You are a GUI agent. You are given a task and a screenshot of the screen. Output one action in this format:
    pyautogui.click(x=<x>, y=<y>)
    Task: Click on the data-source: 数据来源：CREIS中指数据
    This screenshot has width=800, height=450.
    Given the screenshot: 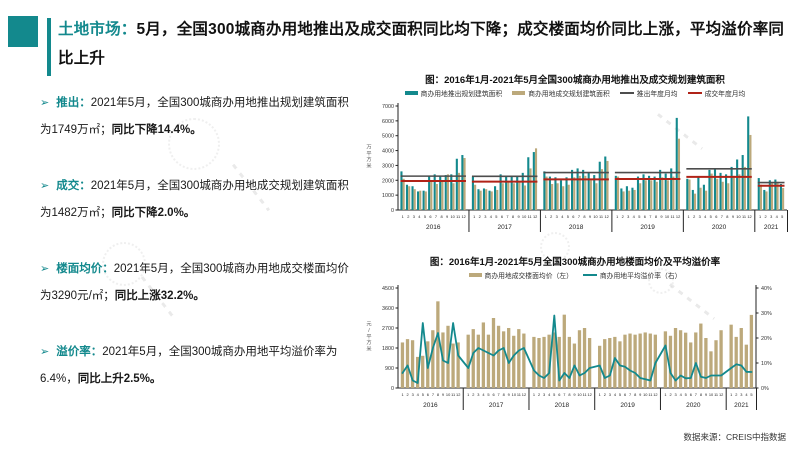 What is the action you would take?
    pyautogui.click(x=734, y=437)
    